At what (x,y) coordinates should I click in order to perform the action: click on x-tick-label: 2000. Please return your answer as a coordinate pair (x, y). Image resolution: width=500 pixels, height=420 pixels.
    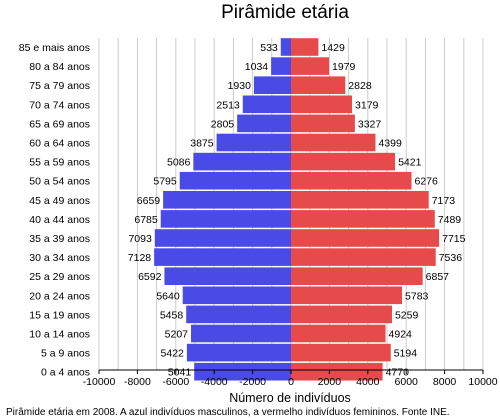
    Looking at the image, I should click on (330, 382).